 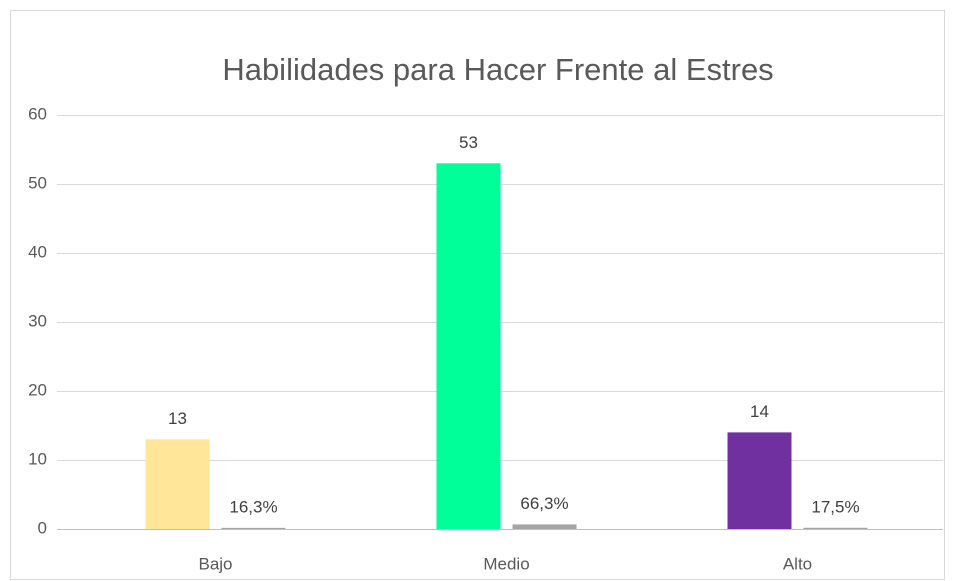 I want to click on x-tick-label: Alto, so click(x=797, y=563).